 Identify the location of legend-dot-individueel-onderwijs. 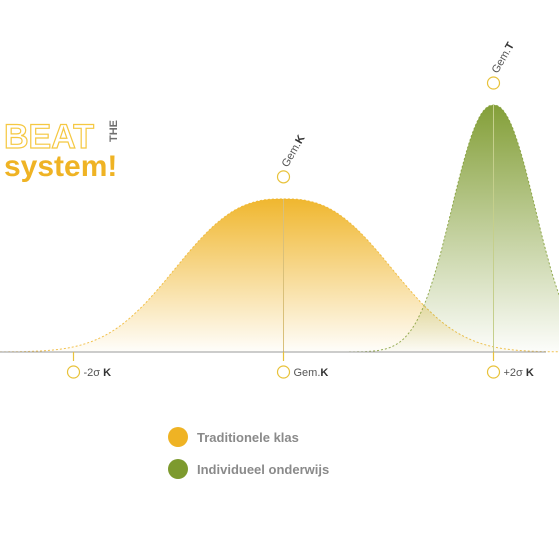
(178, 469).